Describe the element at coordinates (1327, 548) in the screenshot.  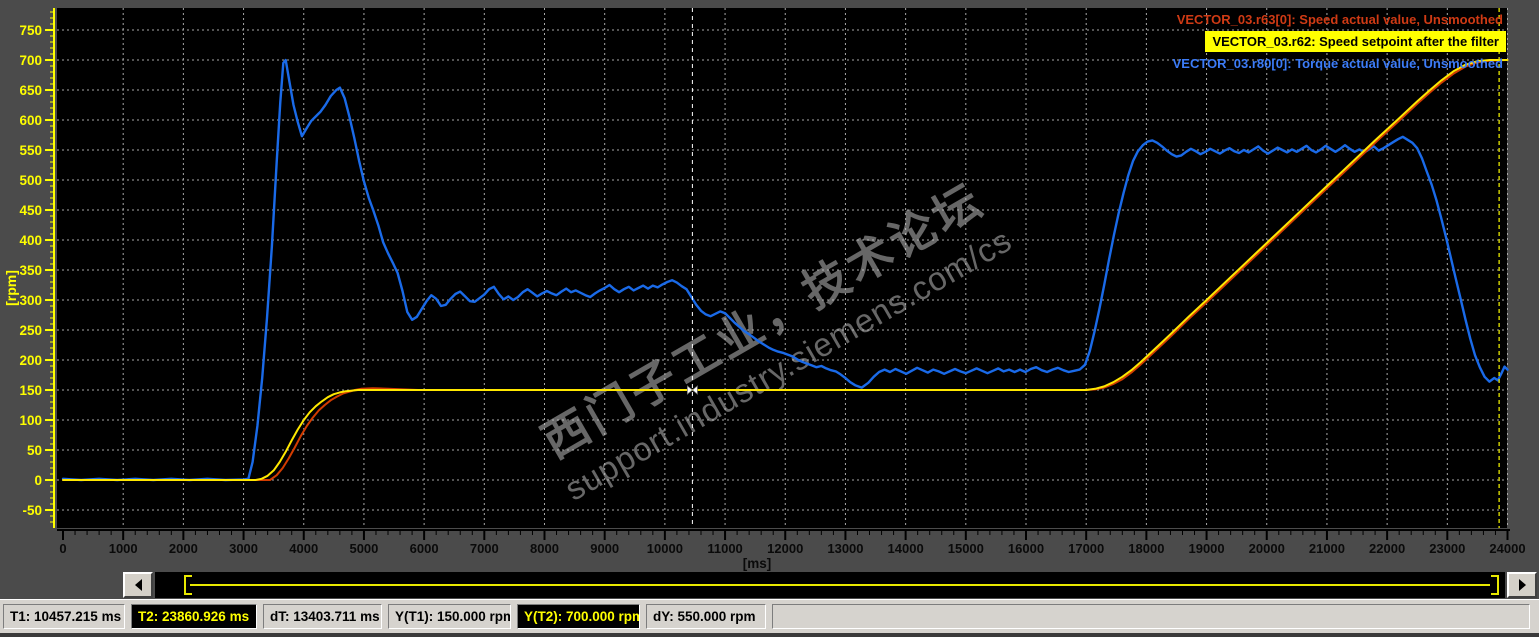
I see `x-tick-label: 21000` at that location.